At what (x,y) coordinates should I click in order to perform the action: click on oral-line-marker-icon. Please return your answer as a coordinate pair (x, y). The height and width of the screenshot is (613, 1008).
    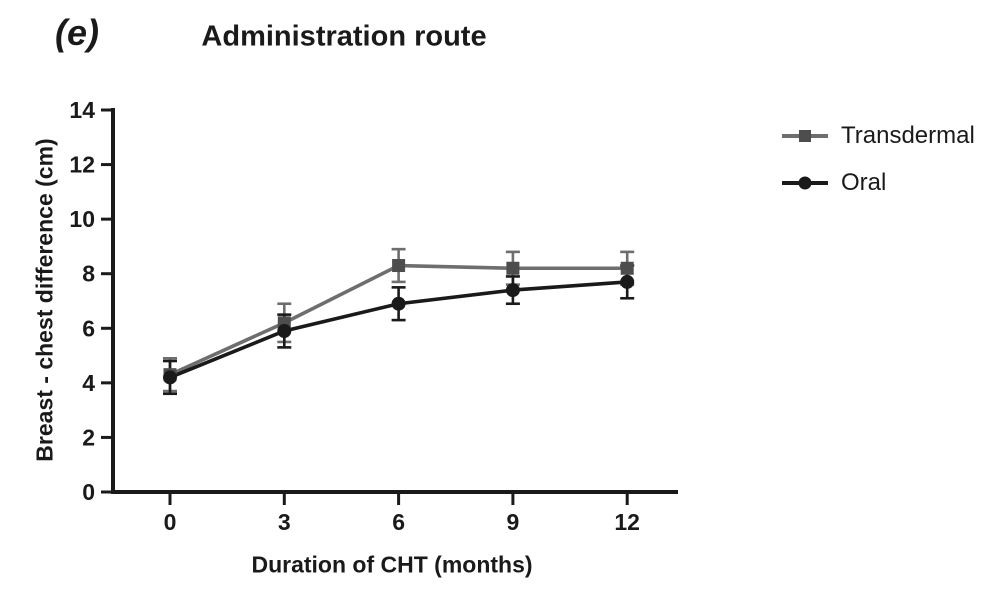
    Looking at the image, I should click on (805, 182).